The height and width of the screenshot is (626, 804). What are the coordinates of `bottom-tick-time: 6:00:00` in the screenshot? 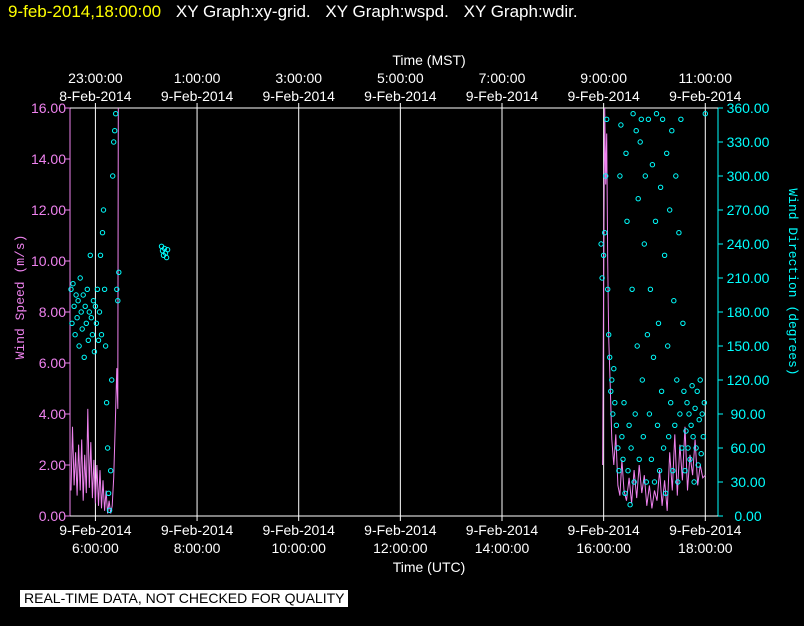 It's located at (95, 548).